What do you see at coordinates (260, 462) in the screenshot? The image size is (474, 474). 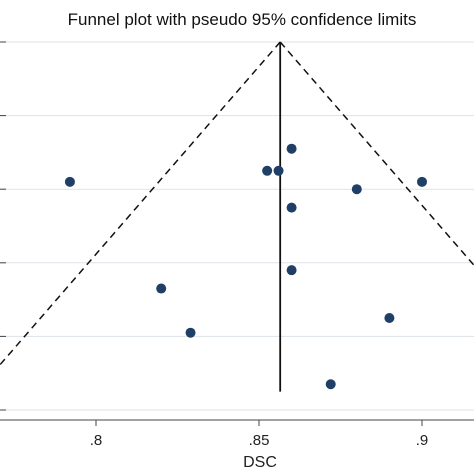 I see `x-axis-label: DSC` at bounding box center [260, 462].